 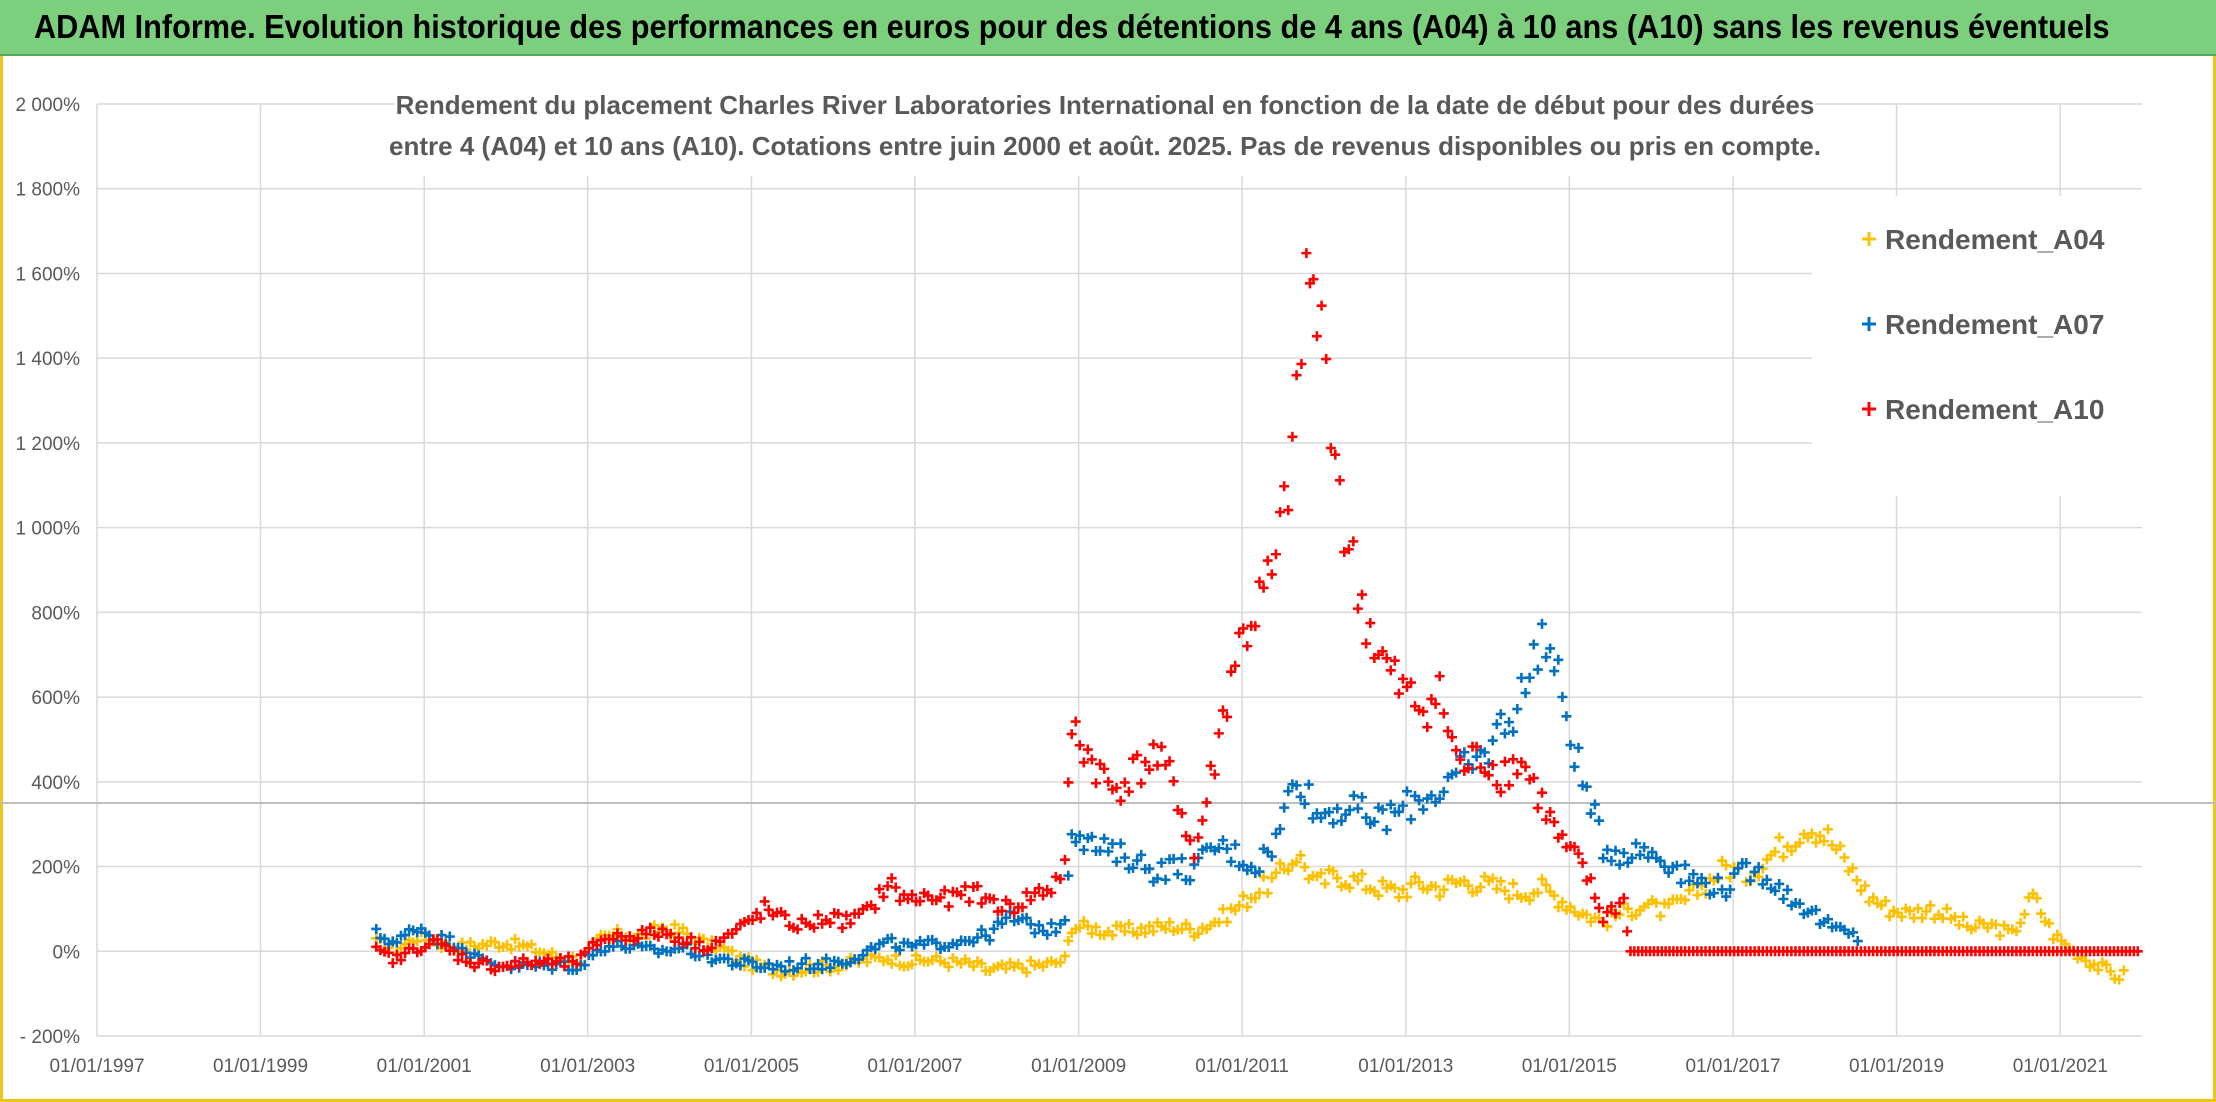 What do you see at coordinates (1896, 1066) in the screenshot?
I see `x-tick-label: 01/01/2019` at bounding box center [1896, 1066].